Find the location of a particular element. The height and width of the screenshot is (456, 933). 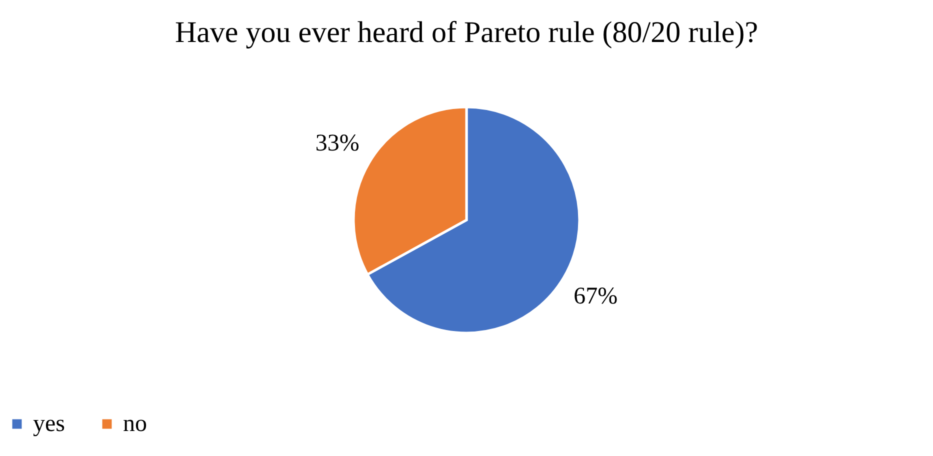

chart-title: Have you ever heard of Pareto rule (80/20 rule)? is located at coordinates (466, 32).